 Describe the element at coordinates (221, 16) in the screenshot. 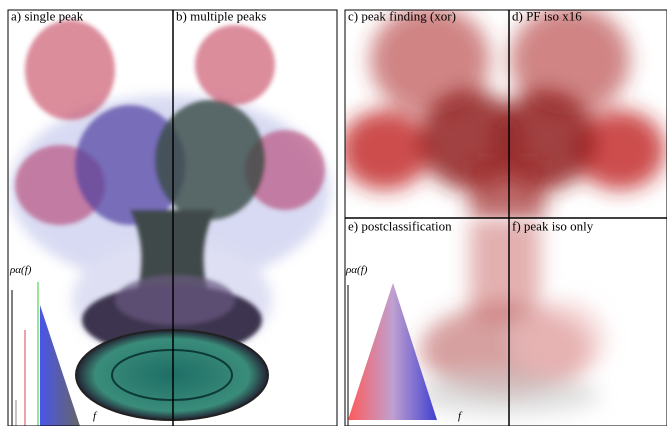

I see `panel-label: b) multiple peaks` at that location.